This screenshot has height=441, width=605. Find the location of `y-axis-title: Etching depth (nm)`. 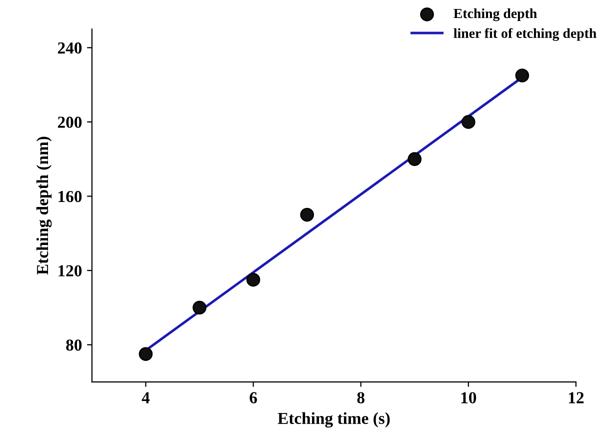

y-axis-title: Etching depth (nm) is located at coordinates (44, 205).